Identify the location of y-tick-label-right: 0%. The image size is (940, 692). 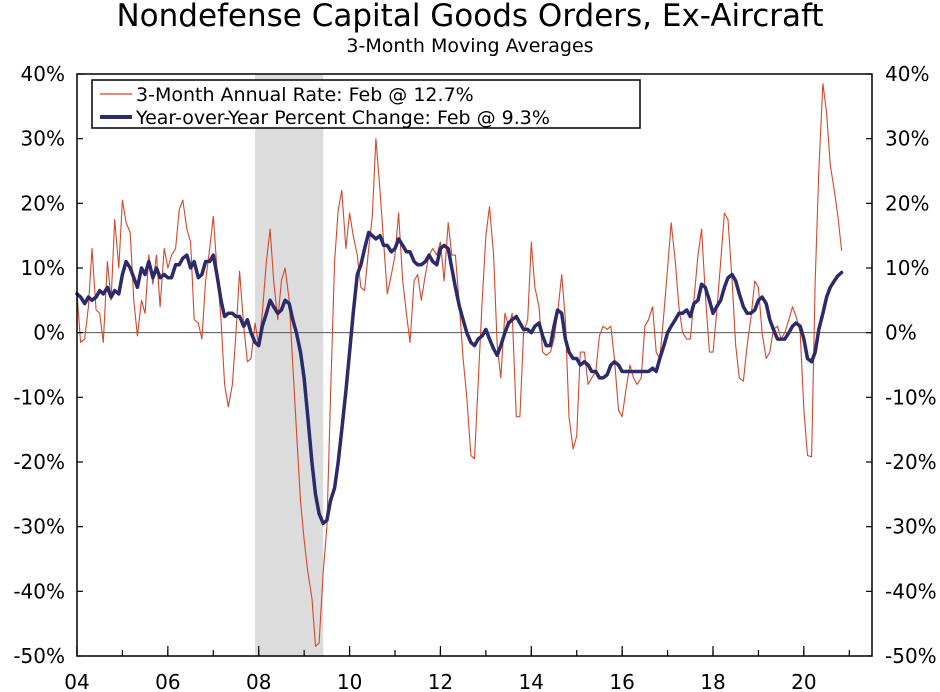
(901, 333).